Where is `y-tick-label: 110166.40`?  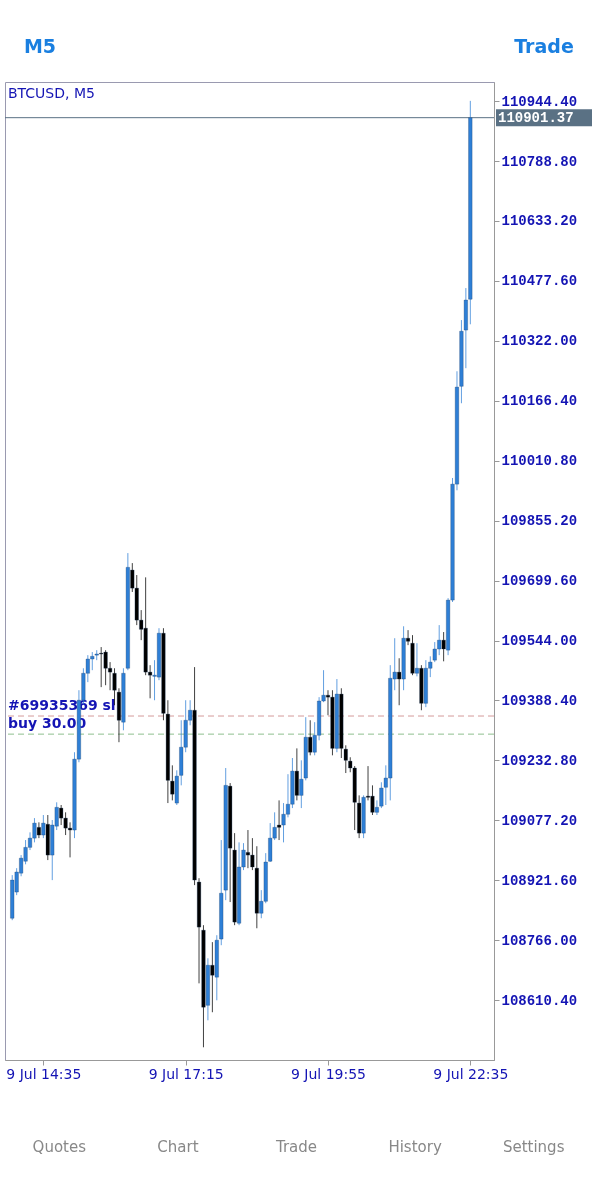 y-tick-label: 110166.40 is located at coordinates (539, 401).